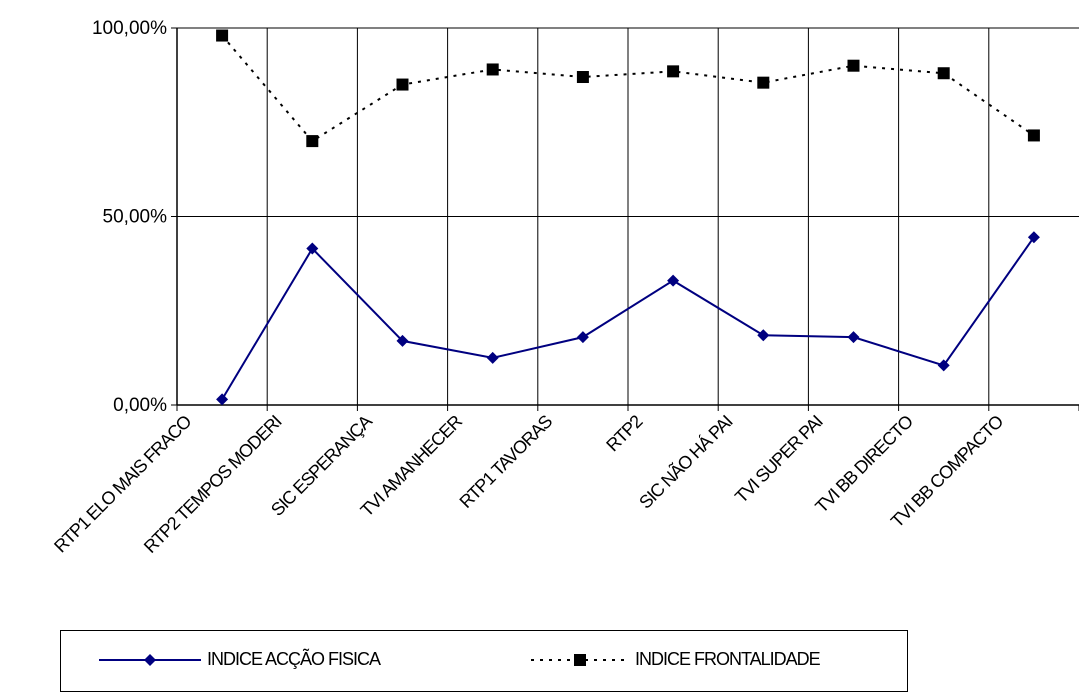 The width and height of the screenshot is (1079, 693). I want to click on x-tick-label: TVI BB DIRECTO, so click(864, 464).